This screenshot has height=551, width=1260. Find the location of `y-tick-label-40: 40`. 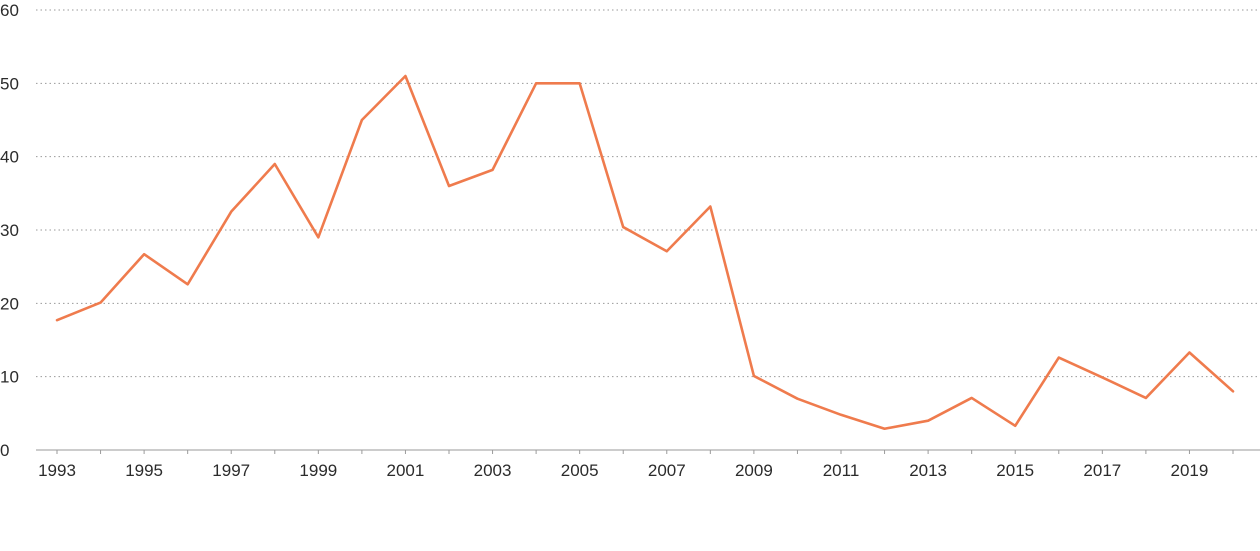

y-tick-label-40: 40 is located at coordinates (9, 157).